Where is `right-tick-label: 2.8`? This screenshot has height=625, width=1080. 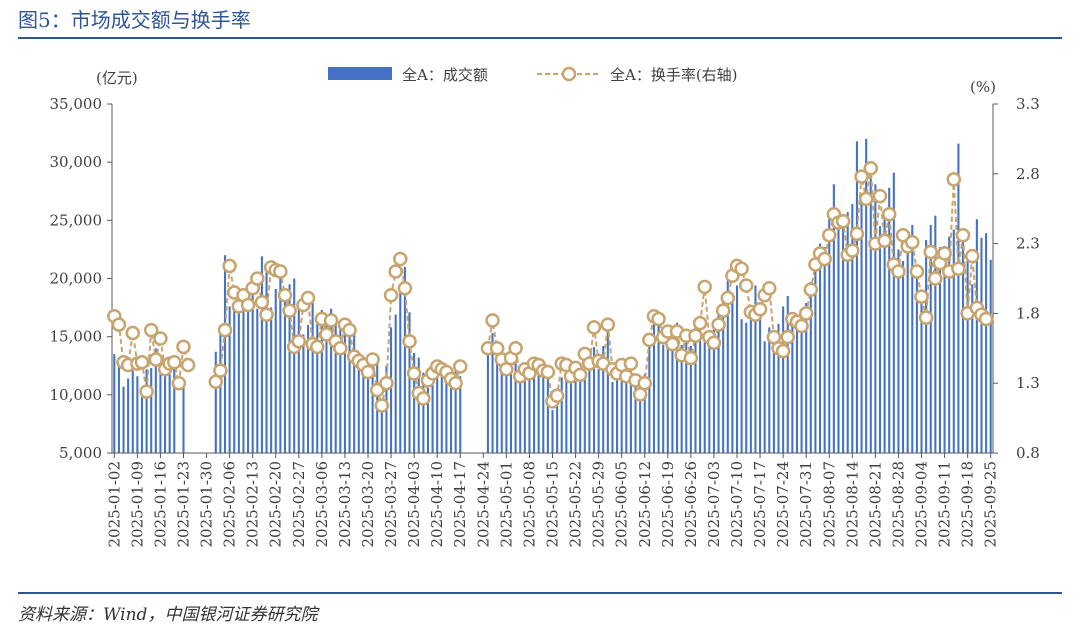
right-tick-label: 2.8 is located at coordinates (1028, 174).